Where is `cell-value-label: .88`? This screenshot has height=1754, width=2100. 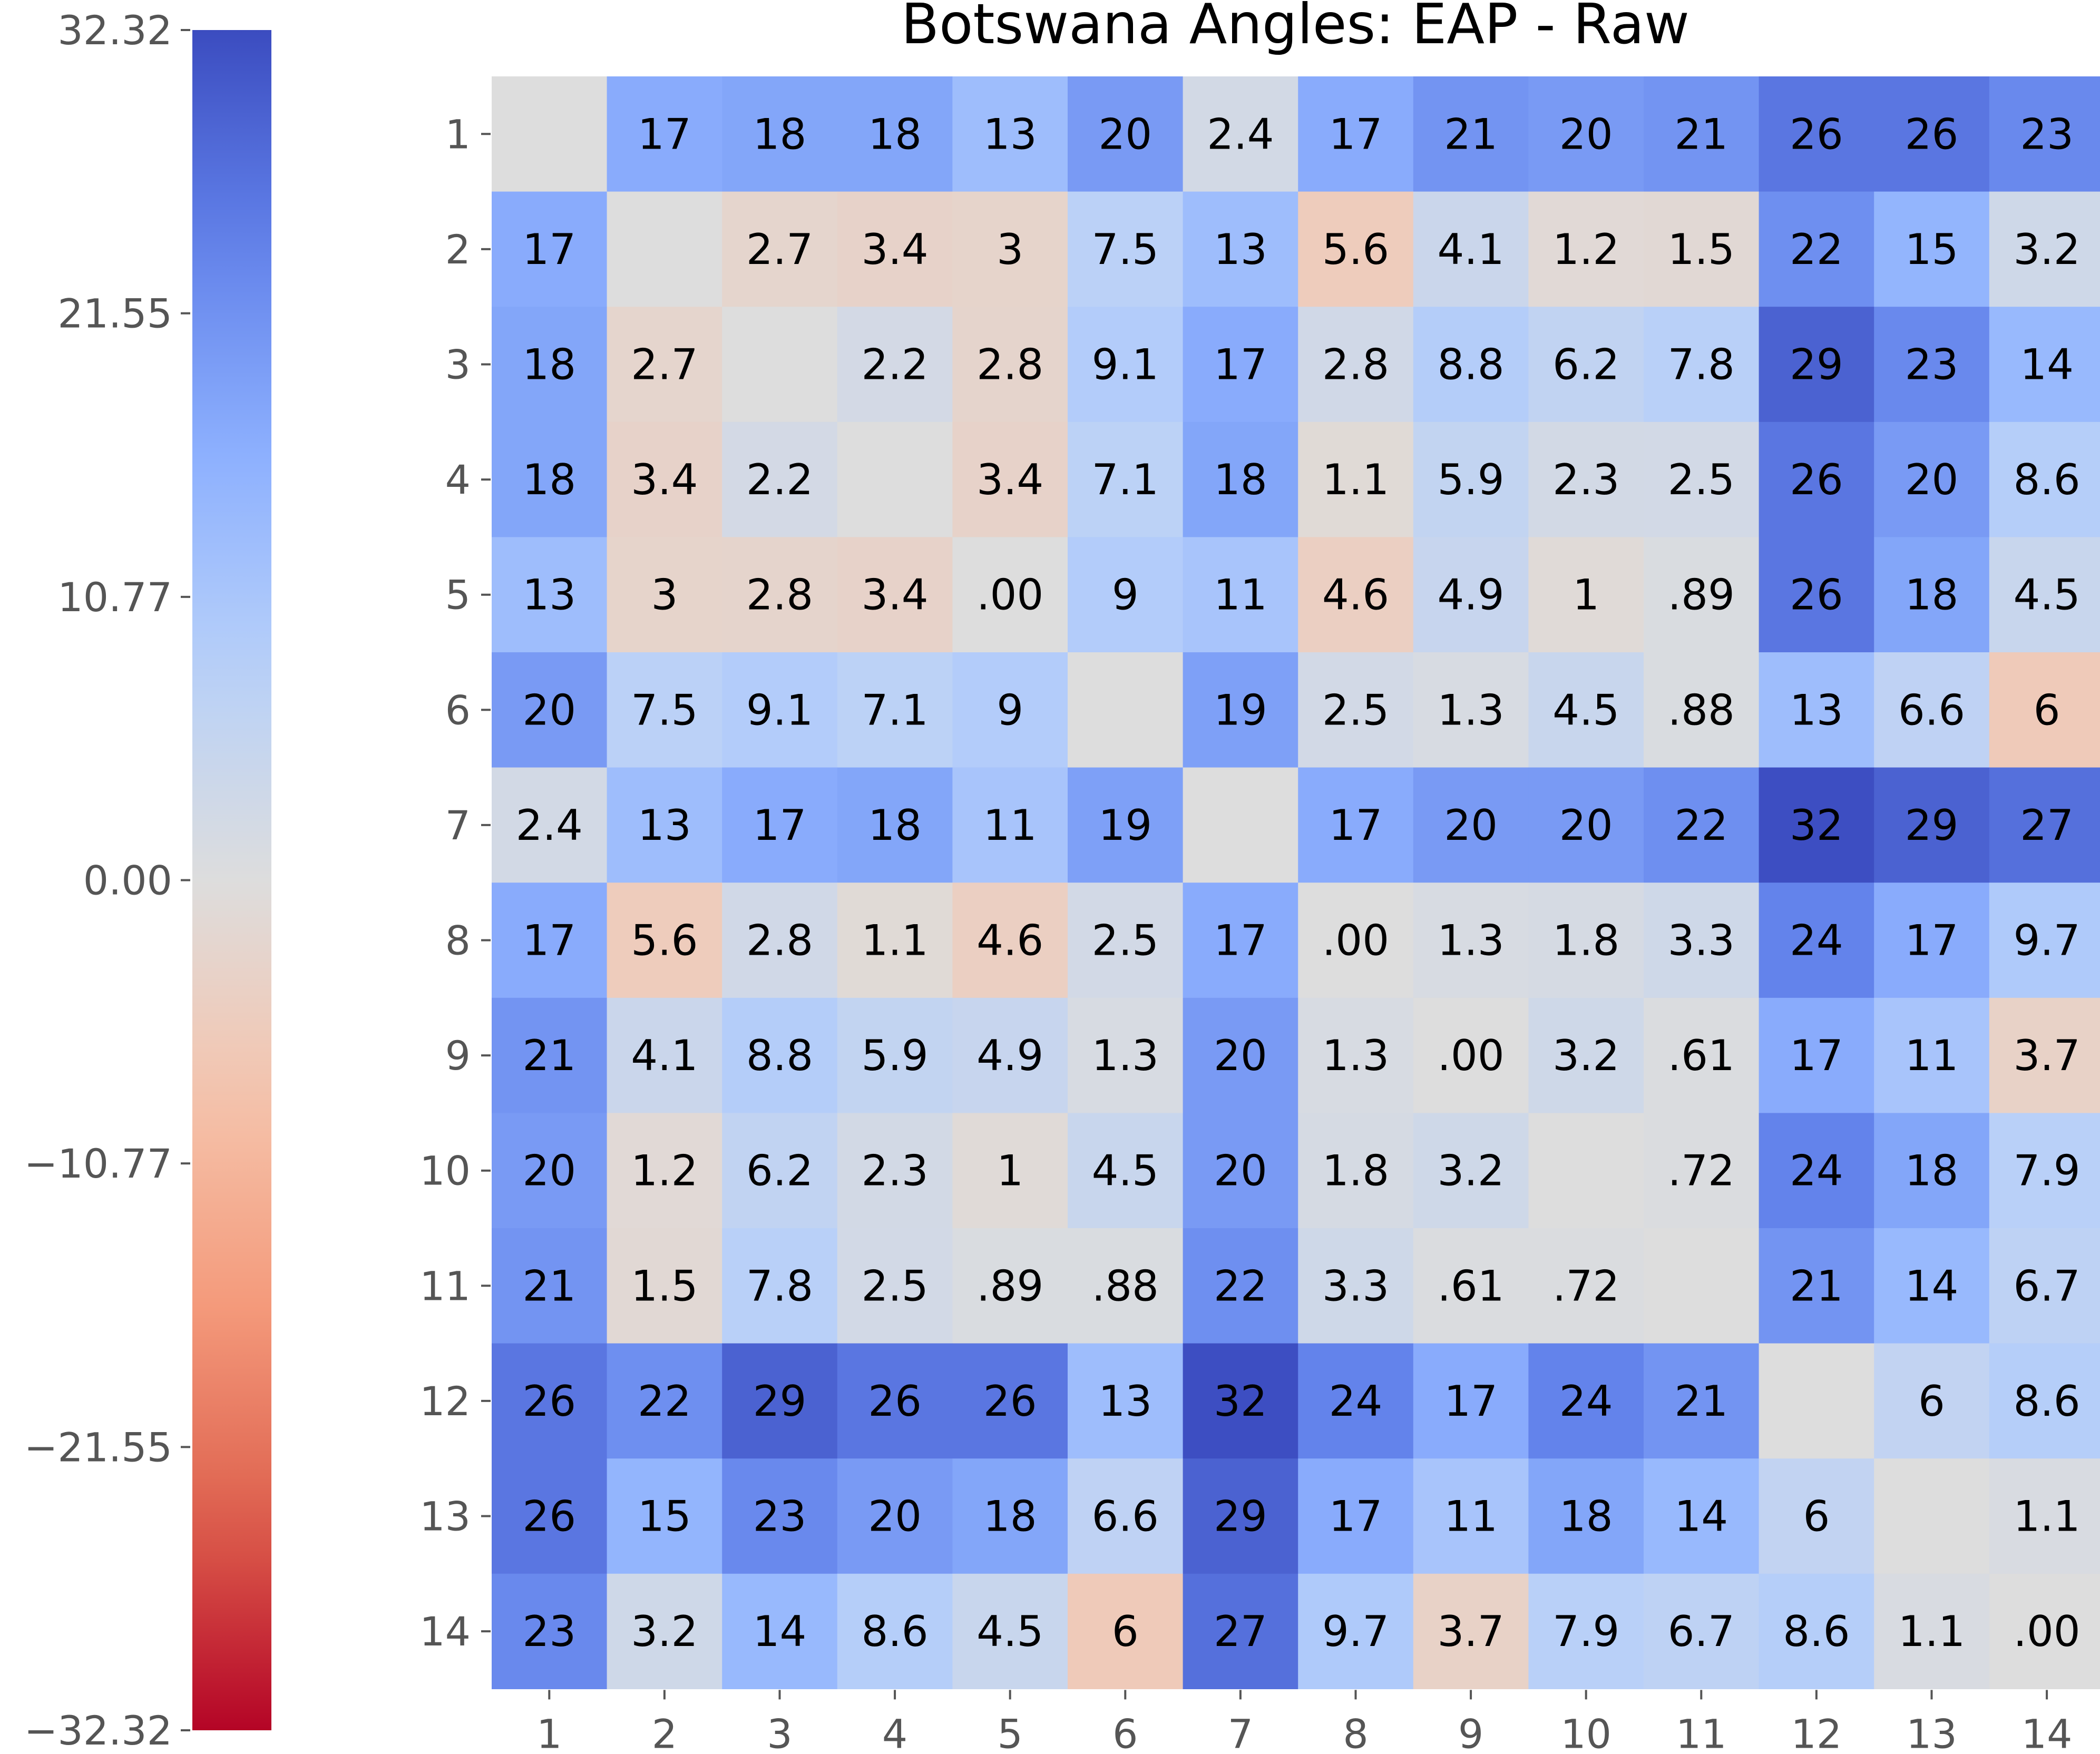
cell-value-label: .88 is located at coordinates (1125, 1285).